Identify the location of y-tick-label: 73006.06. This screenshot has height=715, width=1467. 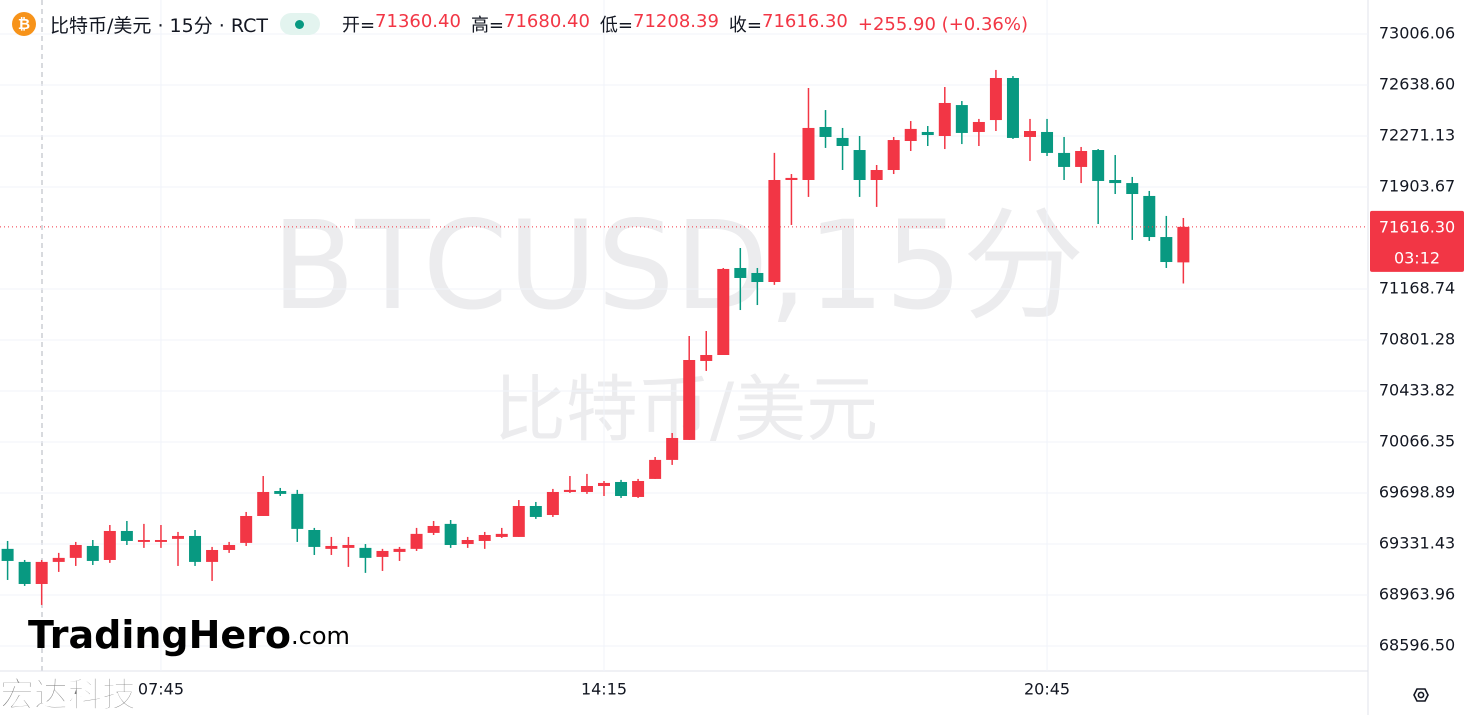
(1417, 32).